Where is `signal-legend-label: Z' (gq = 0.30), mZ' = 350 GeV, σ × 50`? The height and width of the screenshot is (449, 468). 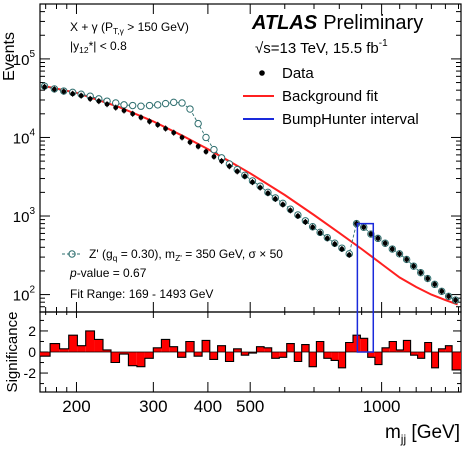 signal-legend-label: Z' (gq = 0.30), mZ' = 350 GeV, σ × 50 is located at coordinates (186, 255).